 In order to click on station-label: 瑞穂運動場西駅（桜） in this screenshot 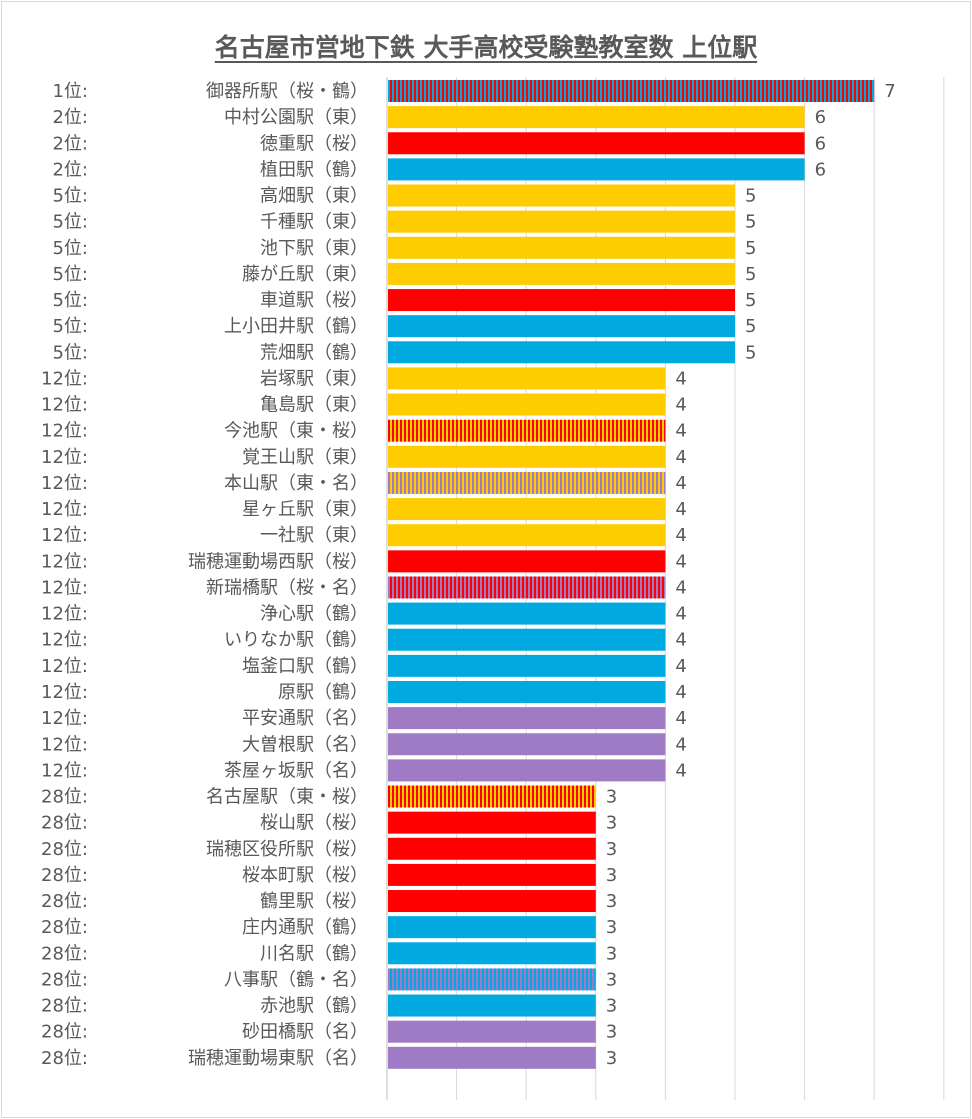, I will do `click(278, 561)`.